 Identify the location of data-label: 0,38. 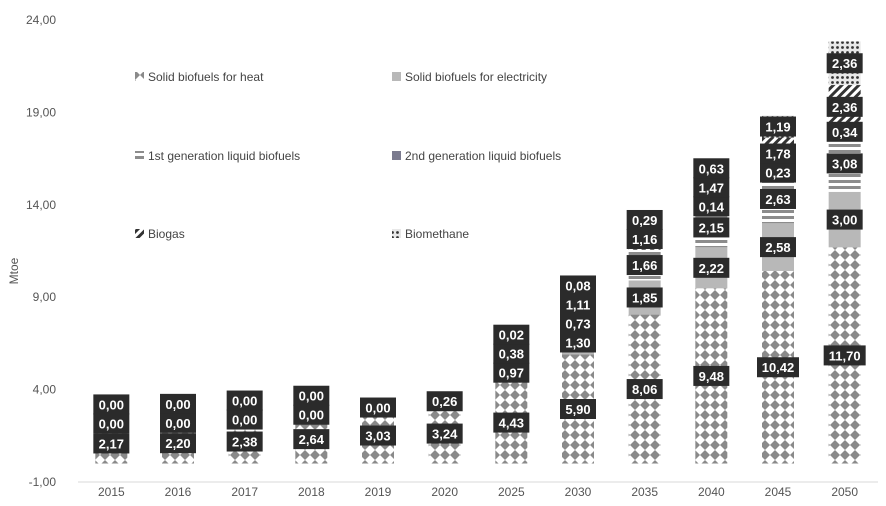
(511, 354).